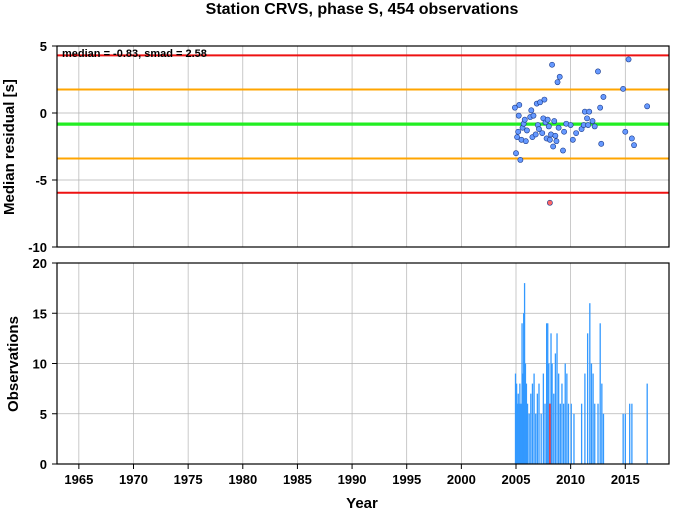 The width and height of the screenshot is (674, 511). Describe the element at coordinates (297, 479) in the screenshot. I see `x-tick-label: 1985` at that location.